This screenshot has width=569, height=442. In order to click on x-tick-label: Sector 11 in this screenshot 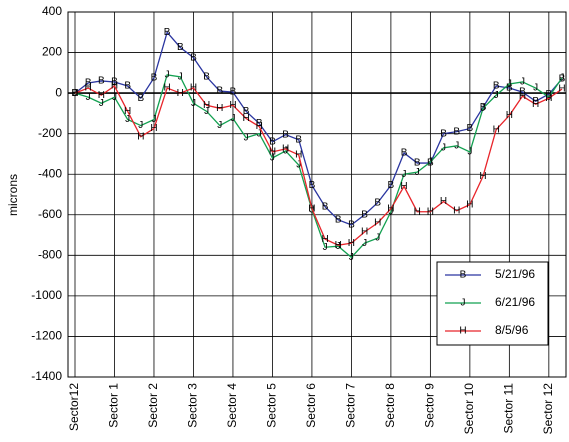, I will do `click(509, 408)`.